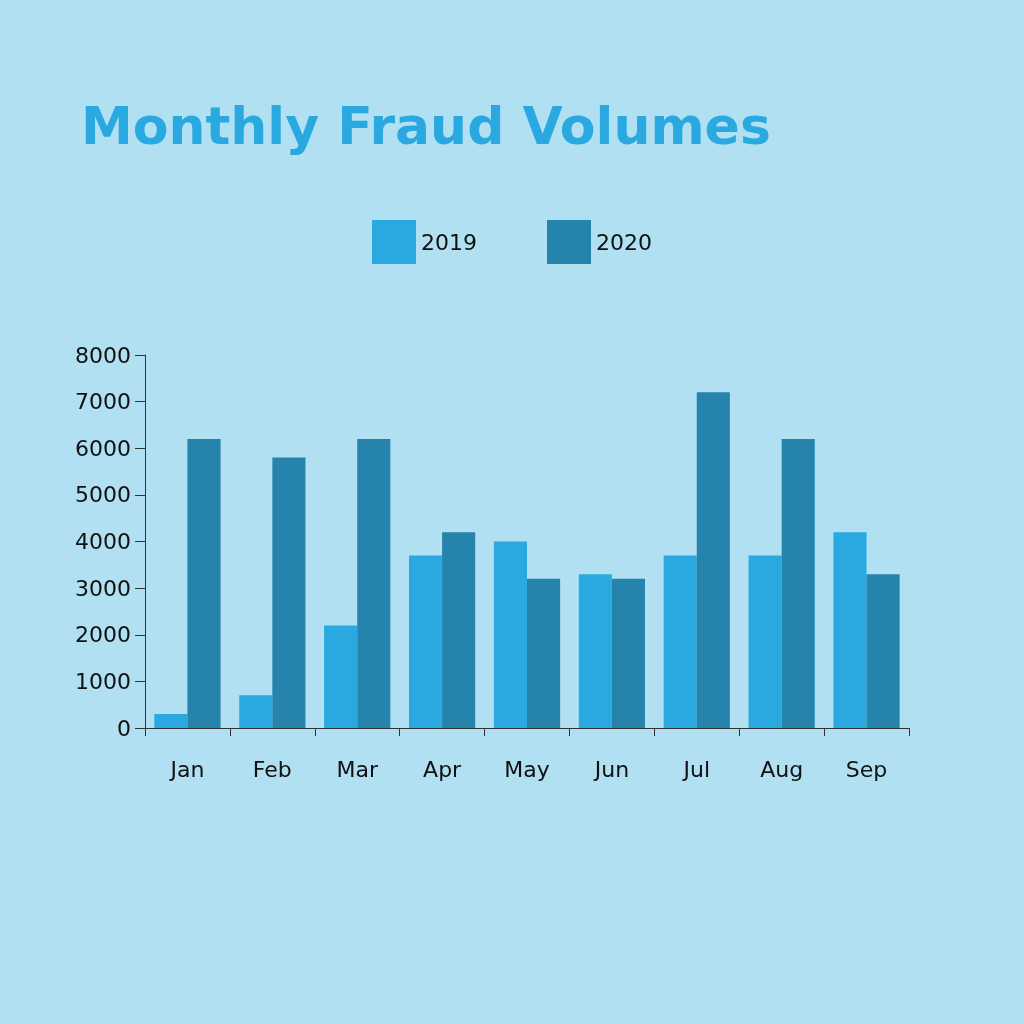 Image resolution: width=1024 pixels, height=1024 pixels. I want to click on x-tick-label: Apr, so click(443, 769).